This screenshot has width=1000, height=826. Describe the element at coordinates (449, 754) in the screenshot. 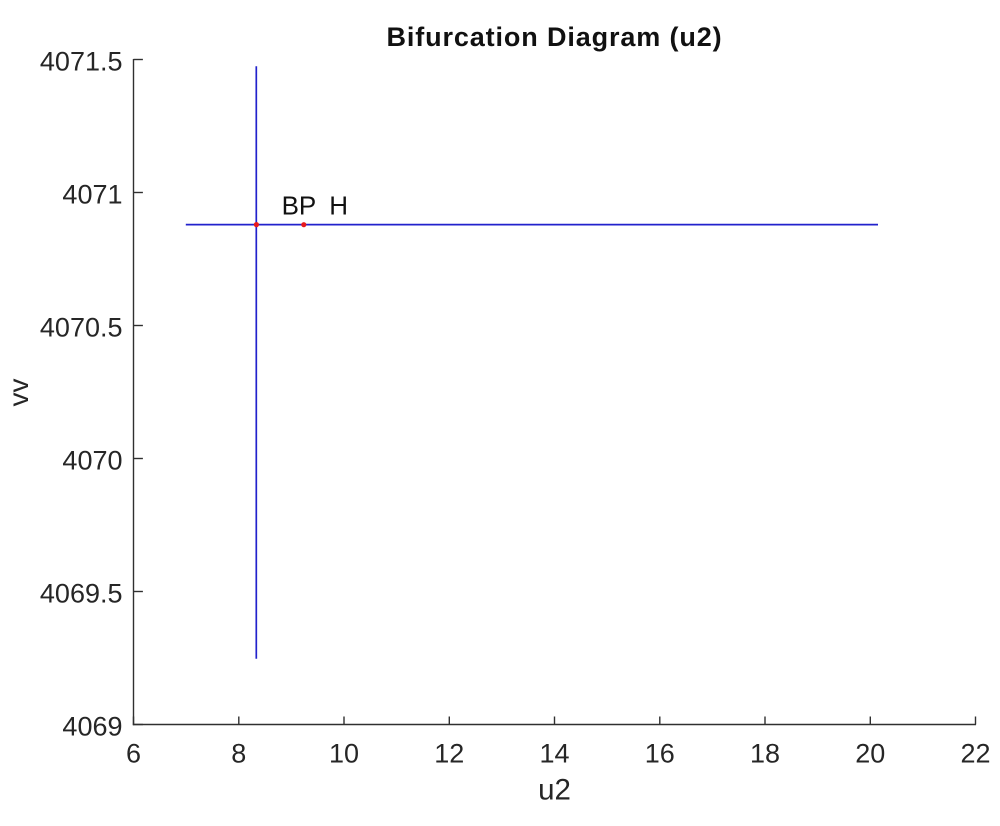

I see `svg-text: 12` at that location.